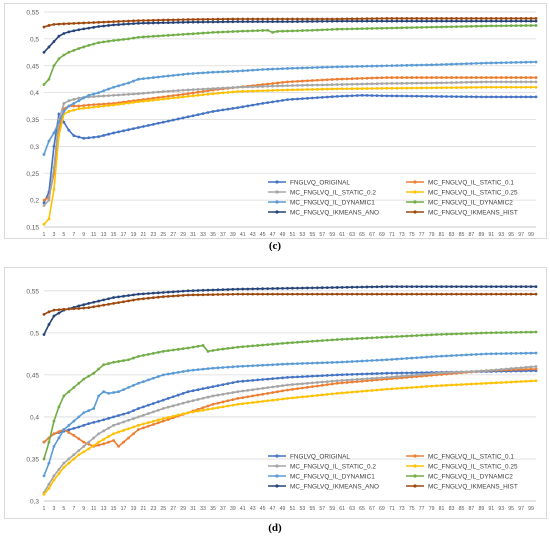  I want to click on x-tick-label: 49, so click(283, 235).